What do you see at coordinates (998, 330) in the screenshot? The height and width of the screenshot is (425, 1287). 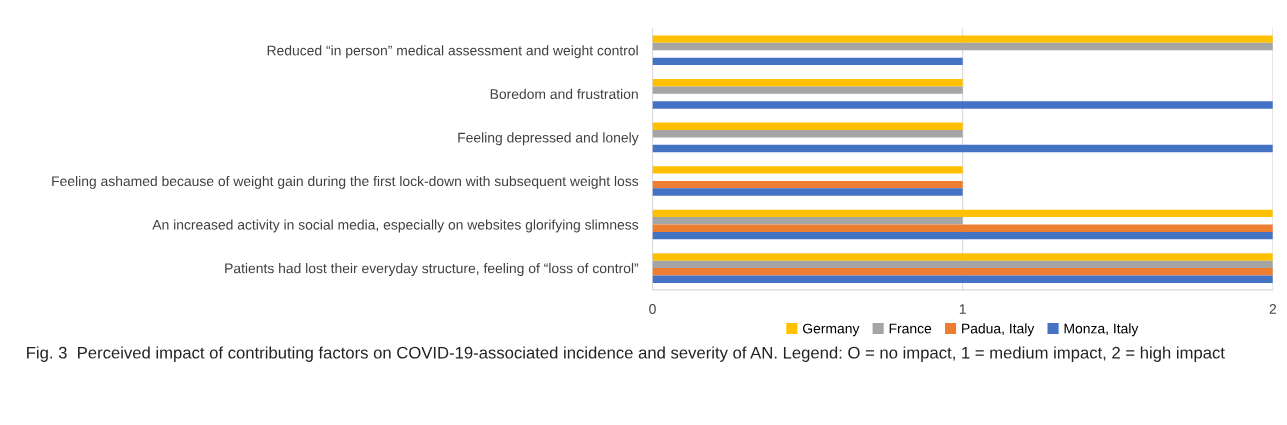 I see `legend-label: Padua, Italy` at bounding box center [998, 330].